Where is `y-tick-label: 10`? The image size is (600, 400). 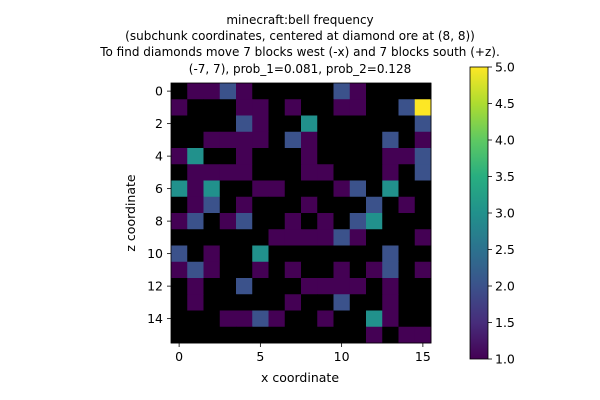
y-tick-label: 10 is located at coordinates (155, 253).